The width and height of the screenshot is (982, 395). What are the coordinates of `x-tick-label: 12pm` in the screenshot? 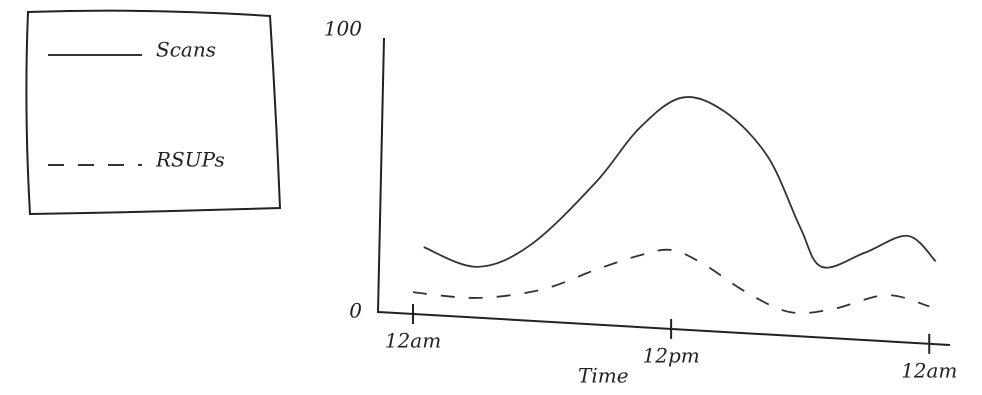 It's located at (671, 355).